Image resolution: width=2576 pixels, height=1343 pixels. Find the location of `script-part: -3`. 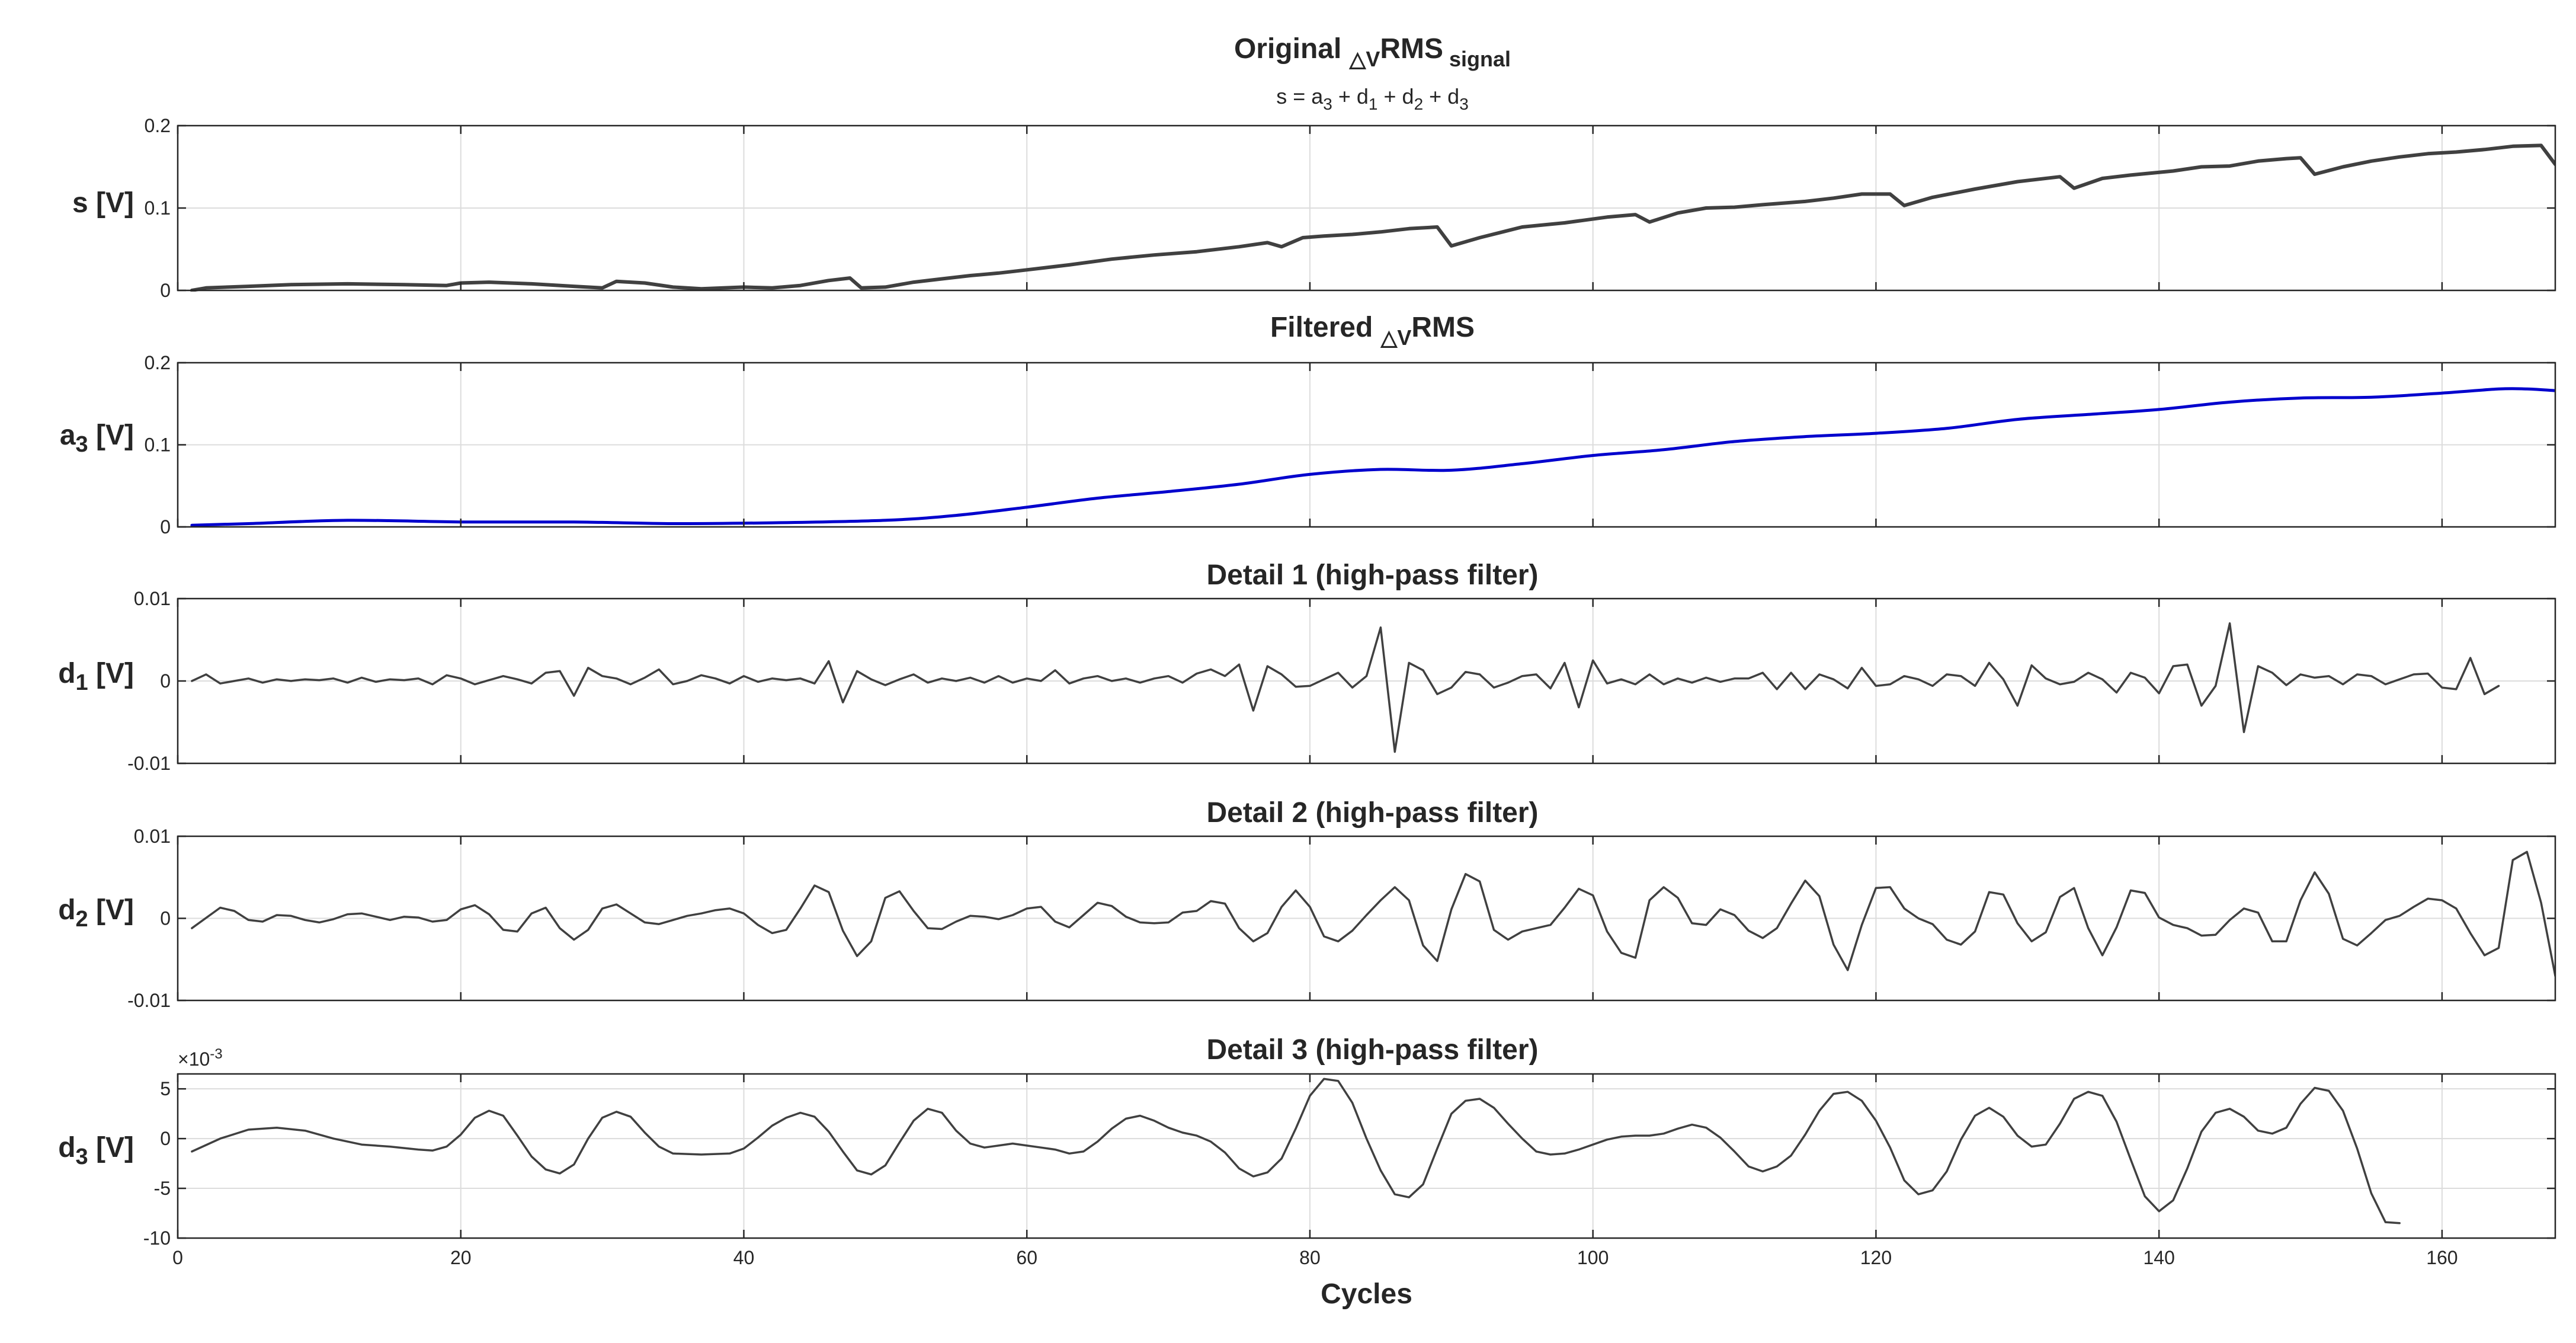

script-part: -3 is located at coordinates (216, 1054).